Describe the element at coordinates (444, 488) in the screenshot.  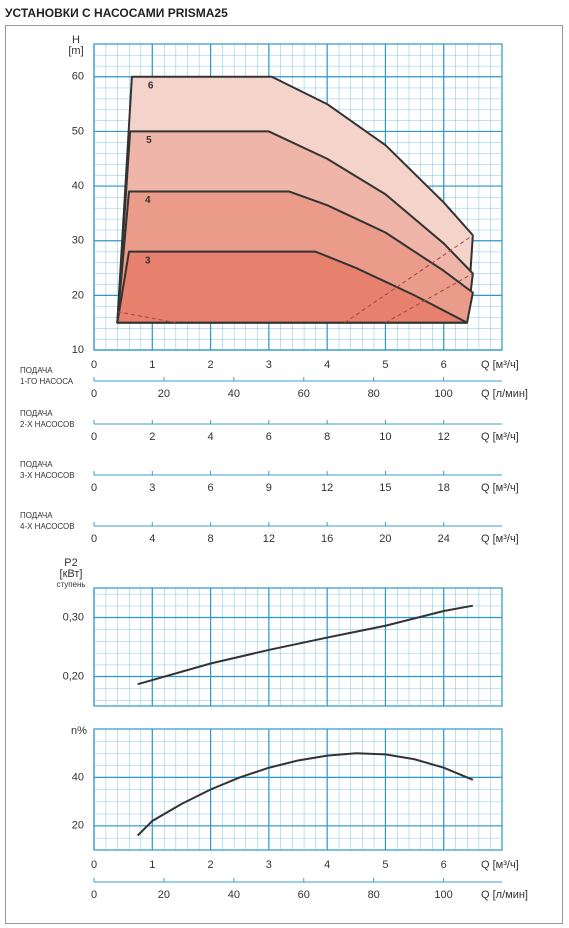
I see `x-tick-label: 18` at that location.